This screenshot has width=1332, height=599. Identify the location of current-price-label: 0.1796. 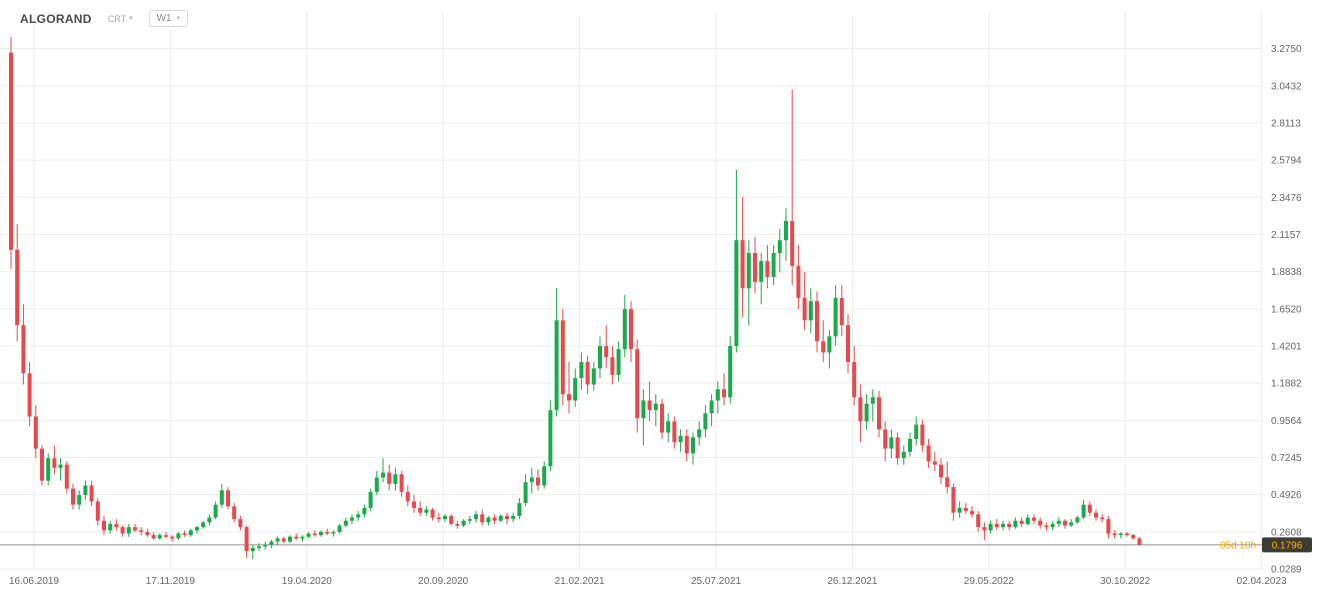
(1287, 545).